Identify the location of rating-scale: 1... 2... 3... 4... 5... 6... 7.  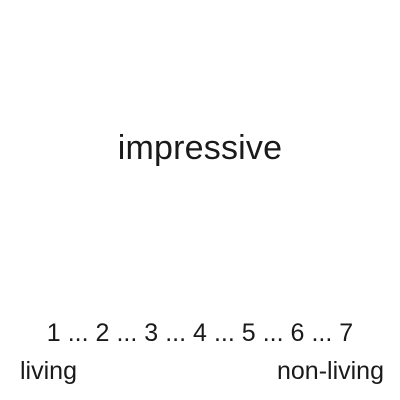
(200, 333).